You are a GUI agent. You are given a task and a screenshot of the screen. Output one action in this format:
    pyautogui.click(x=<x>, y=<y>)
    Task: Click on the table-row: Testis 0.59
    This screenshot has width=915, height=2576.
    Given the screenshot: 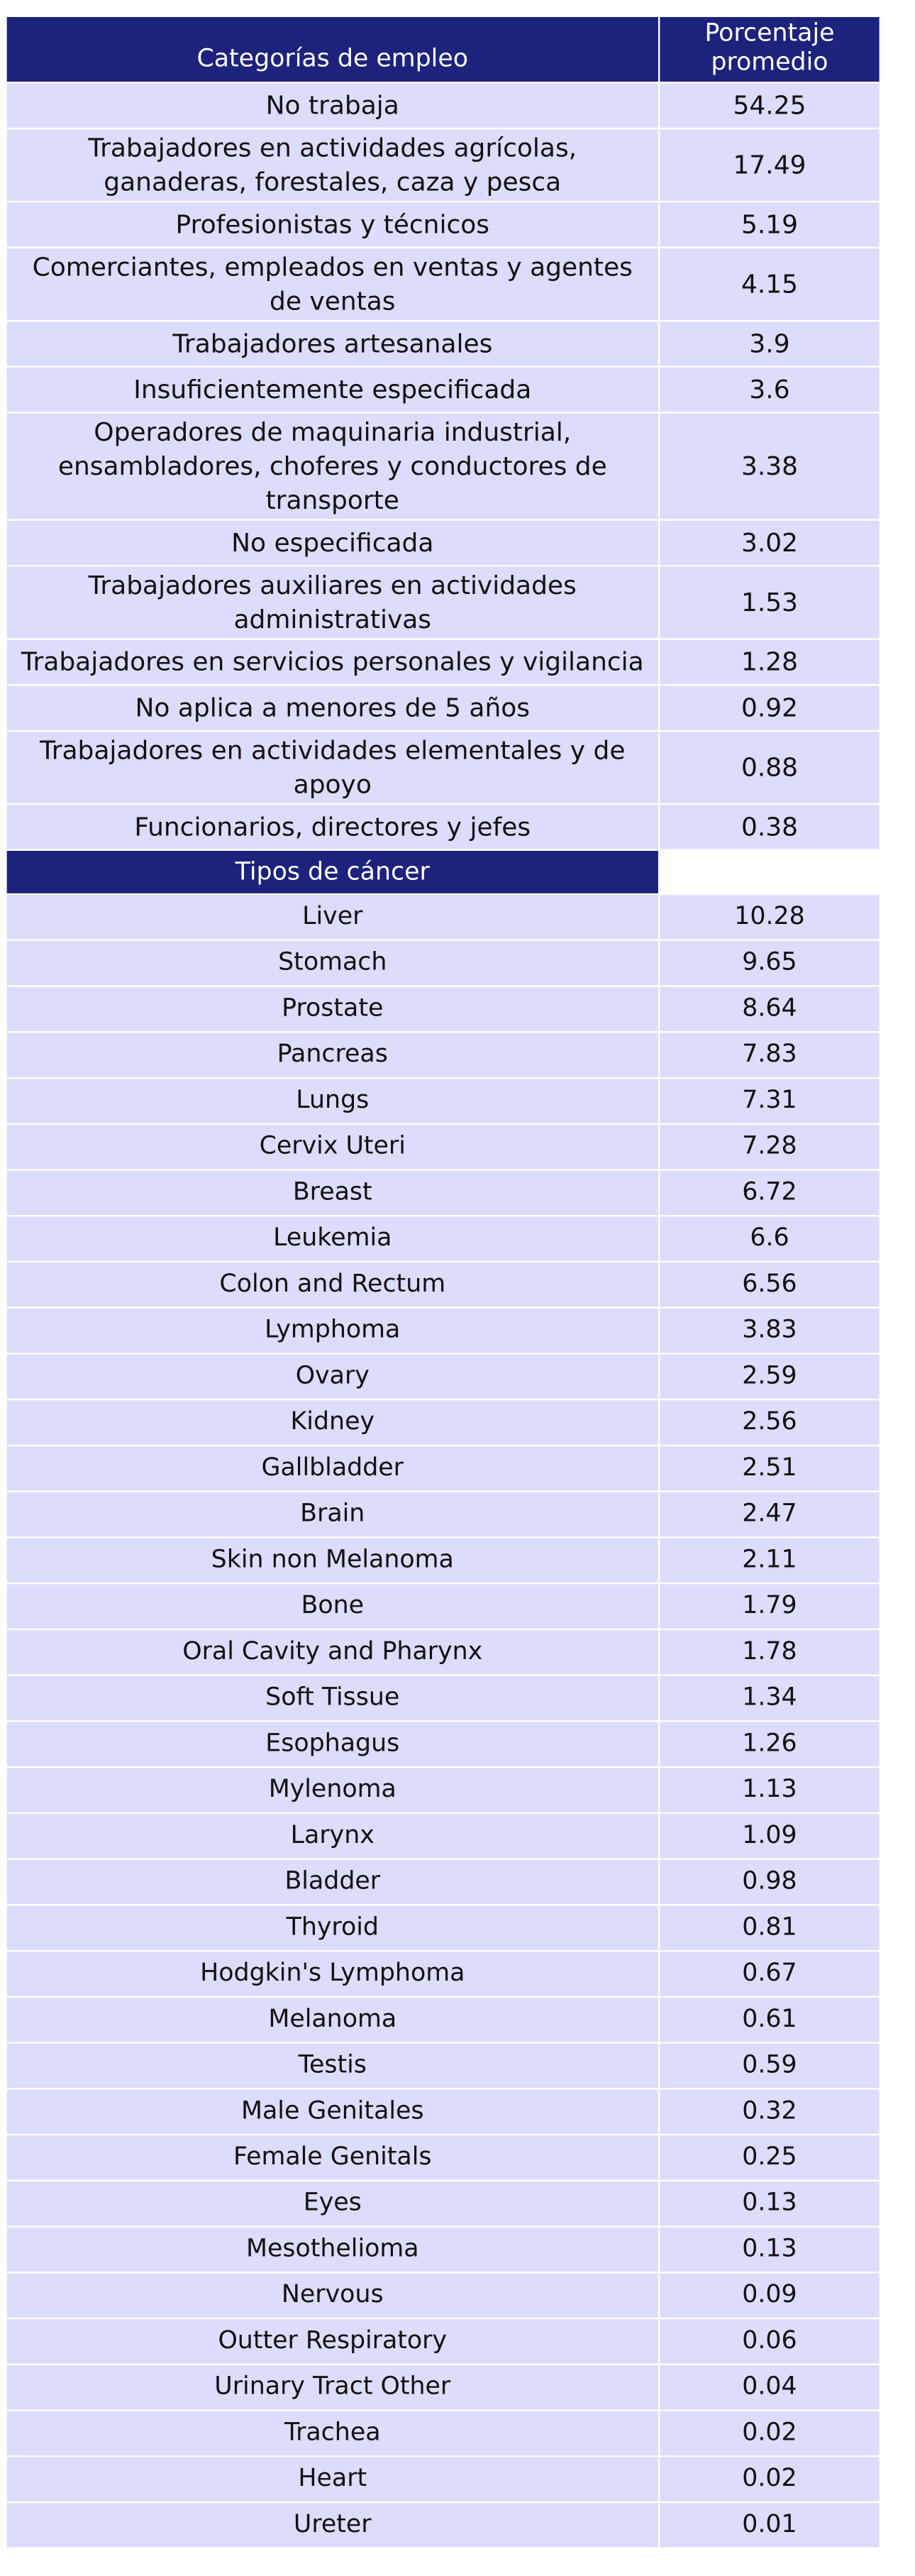 What is the action you would take?
    pyautogui.click(x=443, y=2066)
    